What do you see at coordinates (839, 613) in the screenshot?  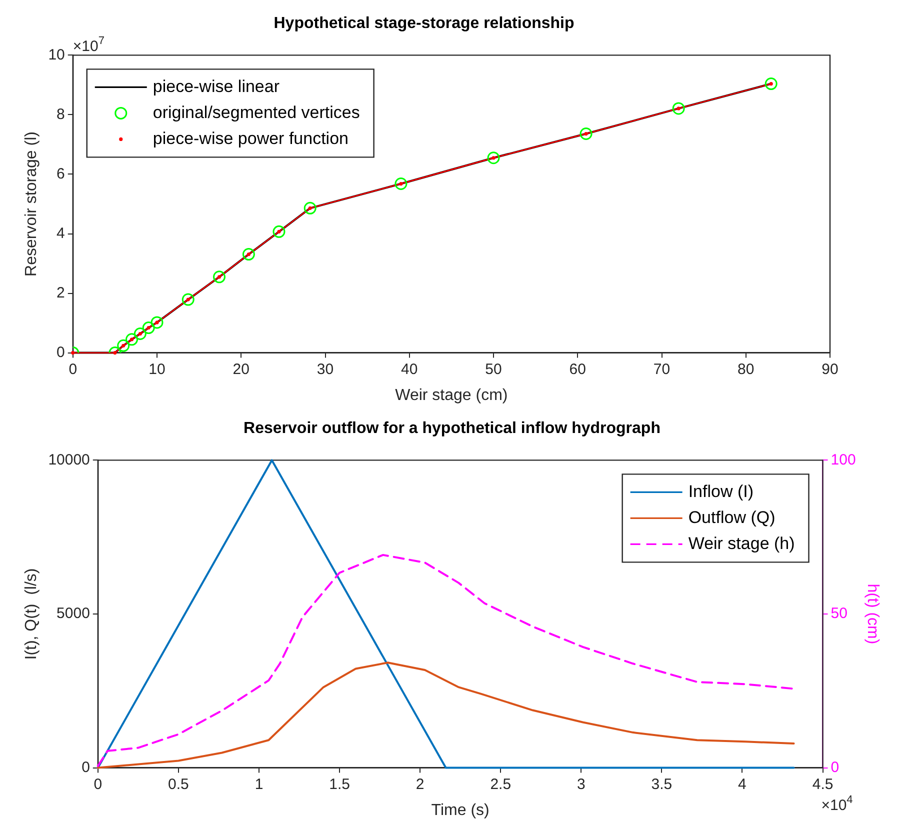 I see `y2-tick-label: 50` at bounding box center [839, 613].